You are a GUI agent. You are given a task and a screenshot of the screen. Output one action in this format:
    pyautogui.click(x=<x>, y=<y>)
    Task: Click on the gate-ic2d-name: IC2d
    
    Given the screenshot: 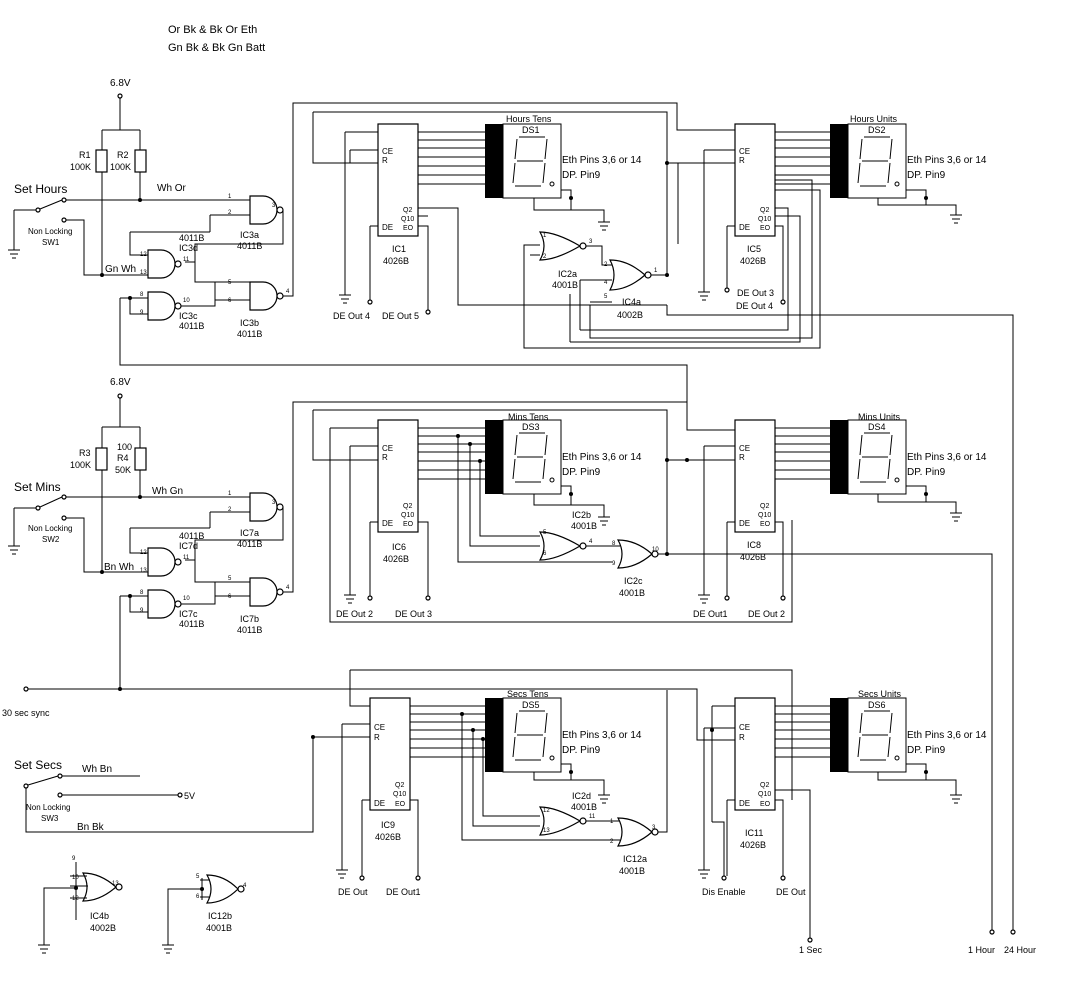 What is the action you would take?
    pyautogui.click(x=581, y=796)
    